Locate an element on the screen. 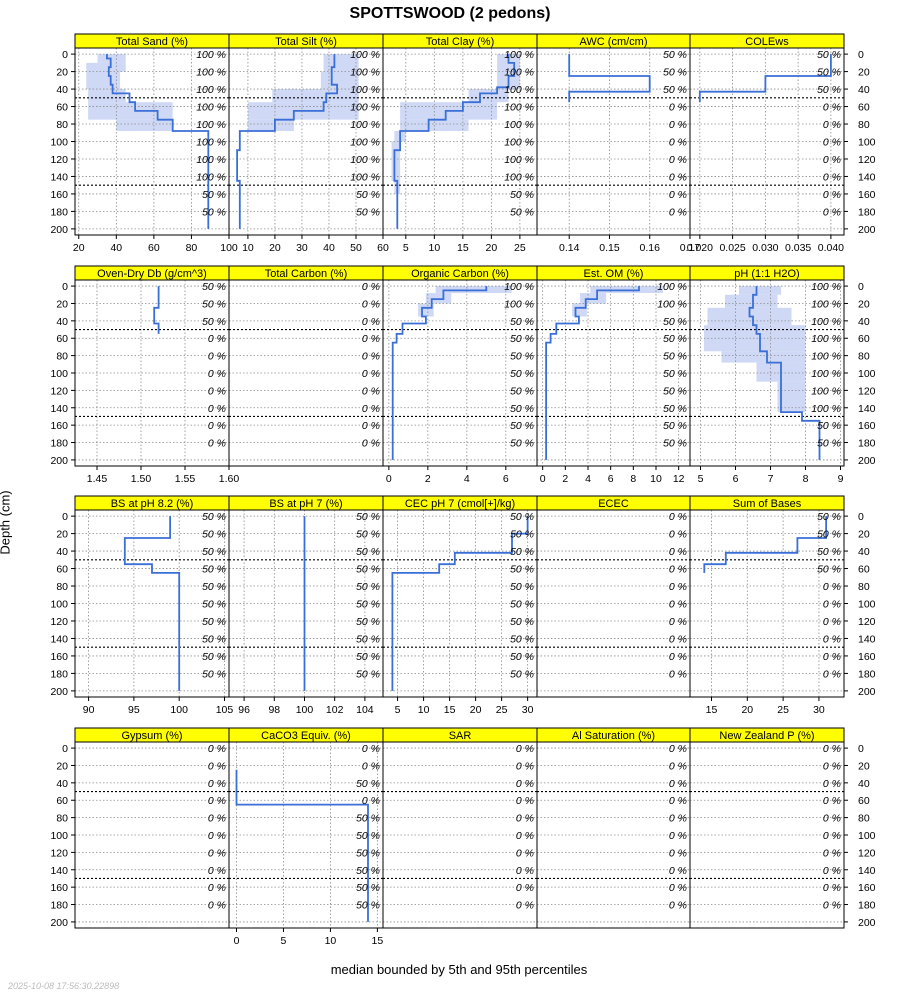 This screenshot has width=900, height=1000. x-tick-label: 90 is located at coordinates (89, 710).